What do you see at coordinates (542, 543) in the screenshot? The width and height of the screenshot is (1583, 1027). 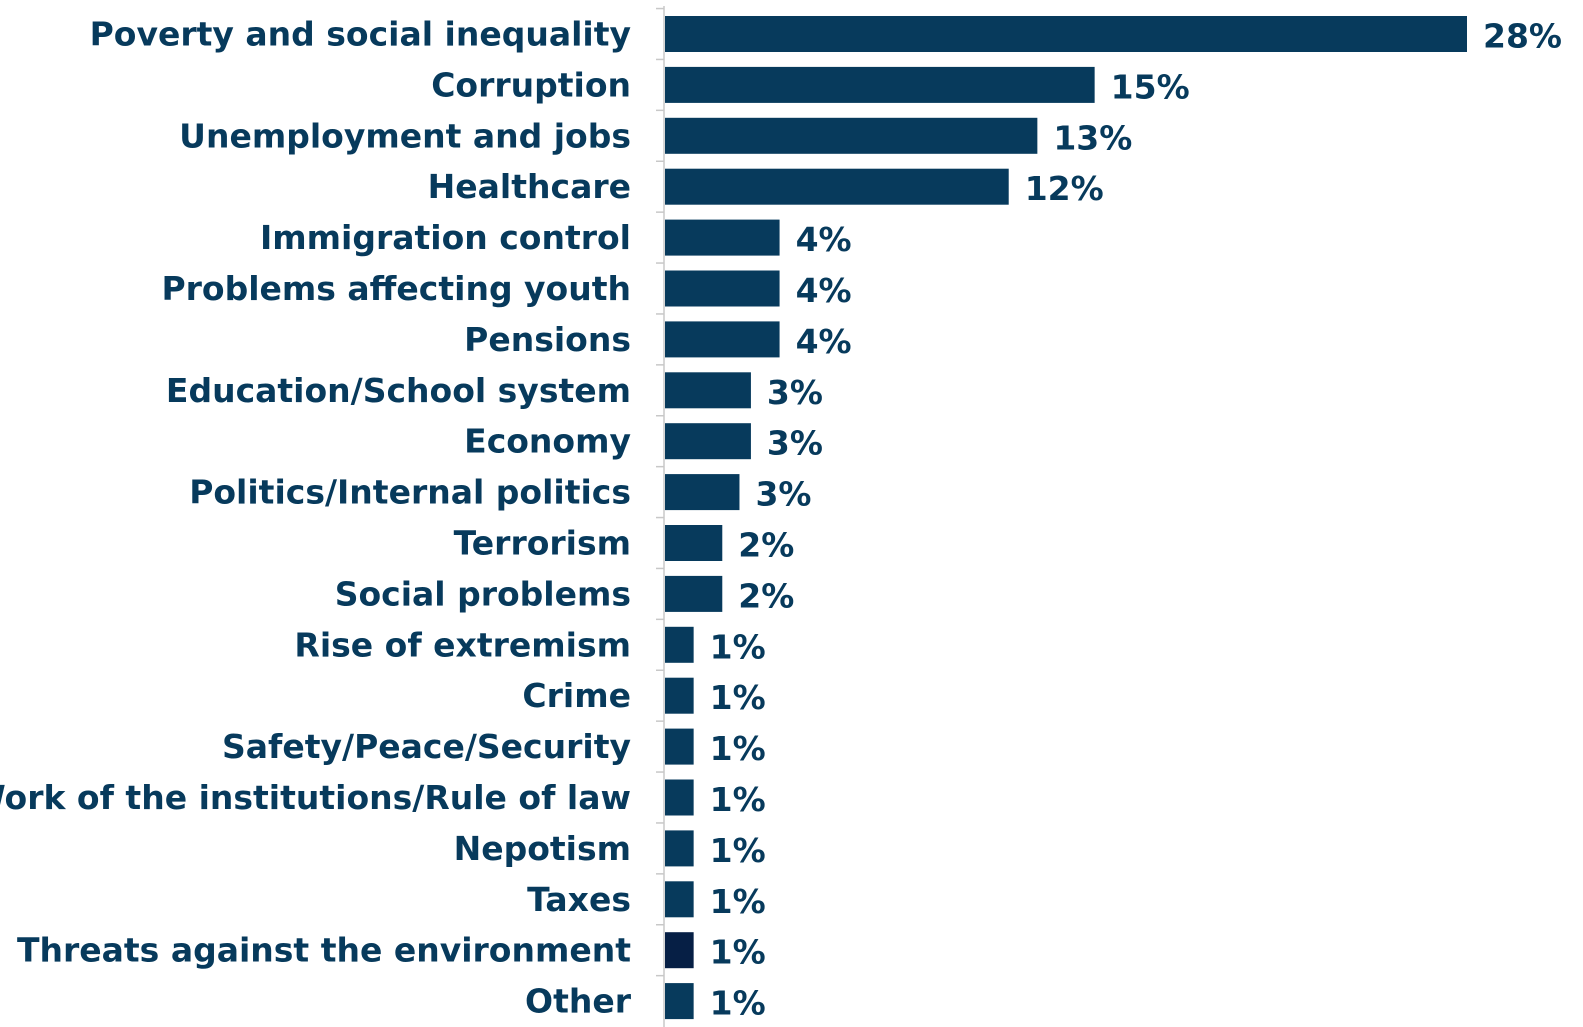 I see `category-label: Terrorism` at bounding box center [542, 543].